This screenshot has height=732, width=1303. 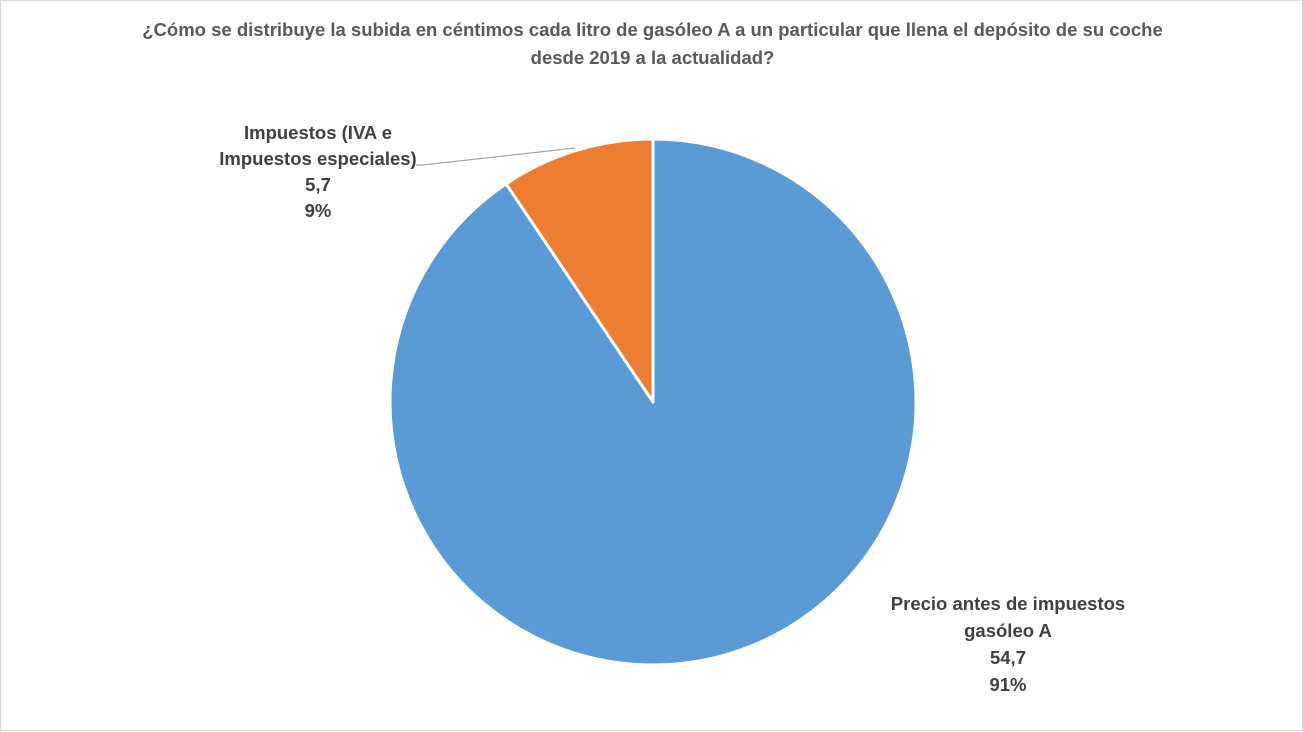 I want to click on data-label-line: 91%, so click(x=1007, y=684).